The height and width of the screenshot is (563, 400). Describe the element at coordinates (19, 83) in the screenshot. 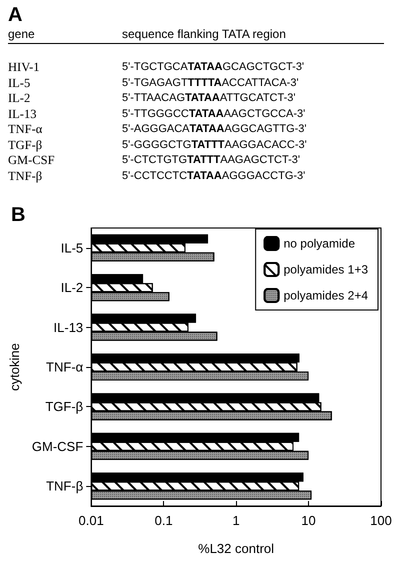

I see `text: IL-5` at that location.